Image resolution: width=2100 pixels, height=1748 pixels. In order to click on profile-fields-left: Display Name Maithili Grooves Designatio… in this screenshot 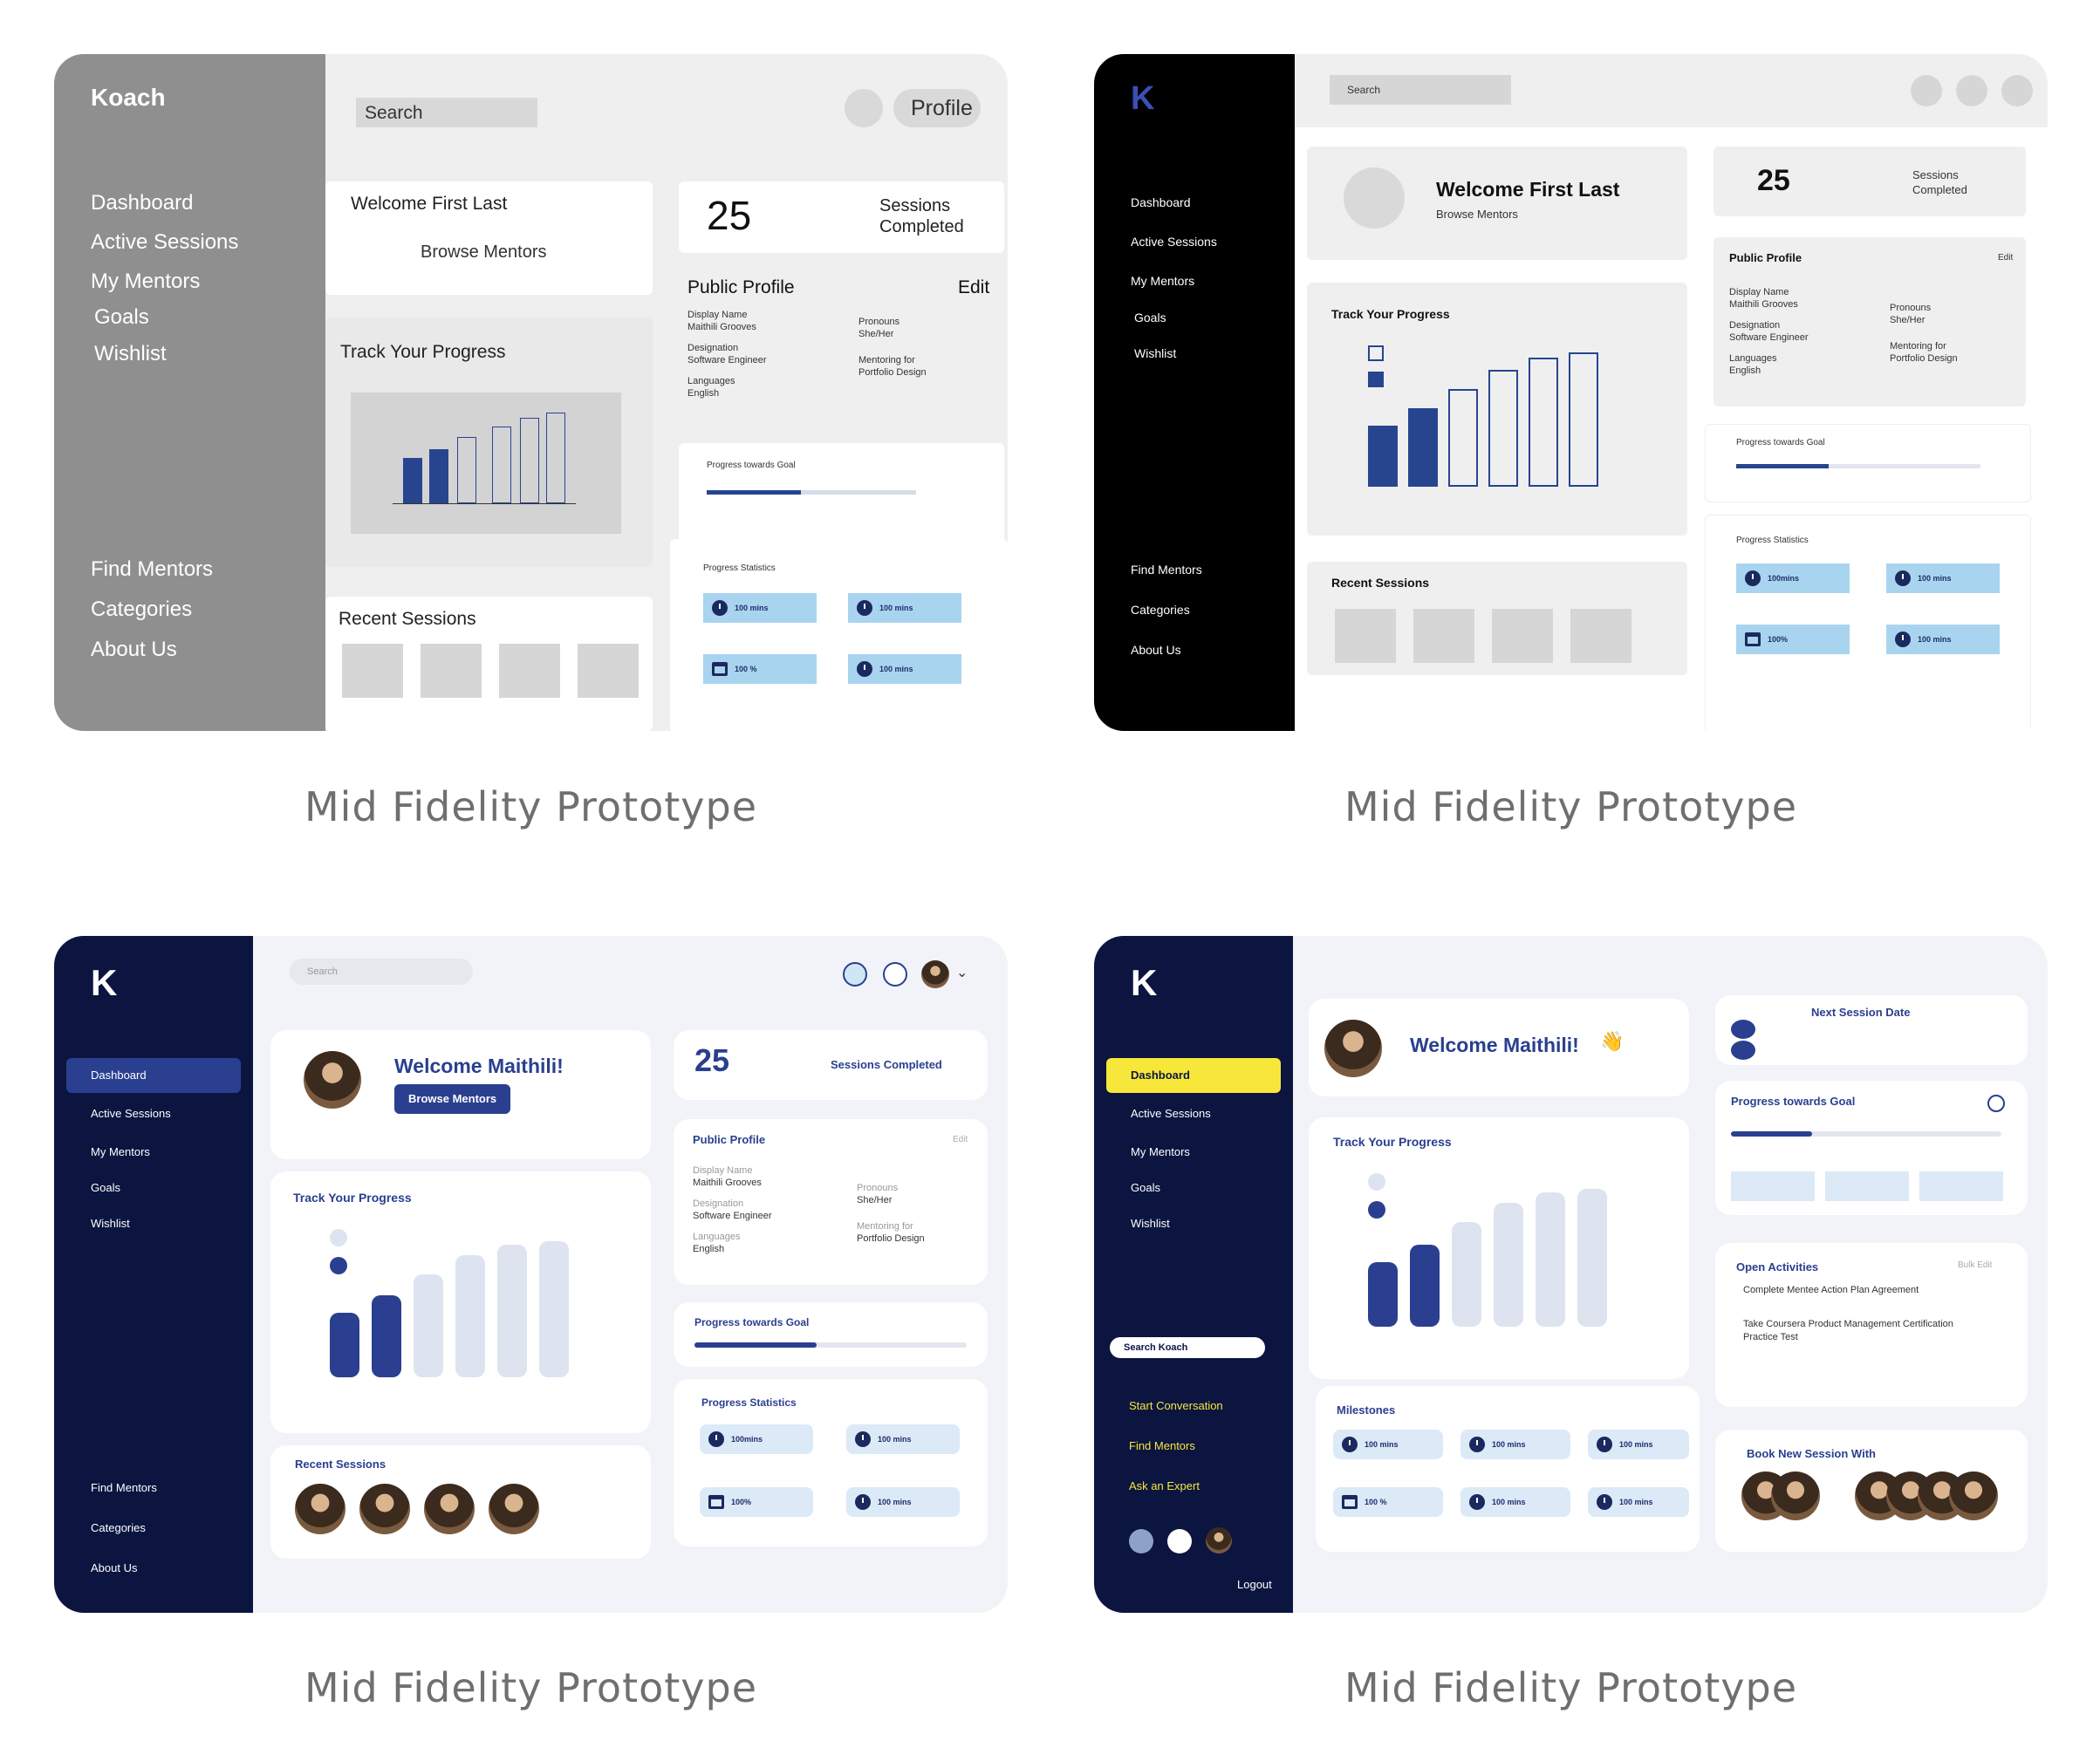, I will do `click(1769, 331)`.